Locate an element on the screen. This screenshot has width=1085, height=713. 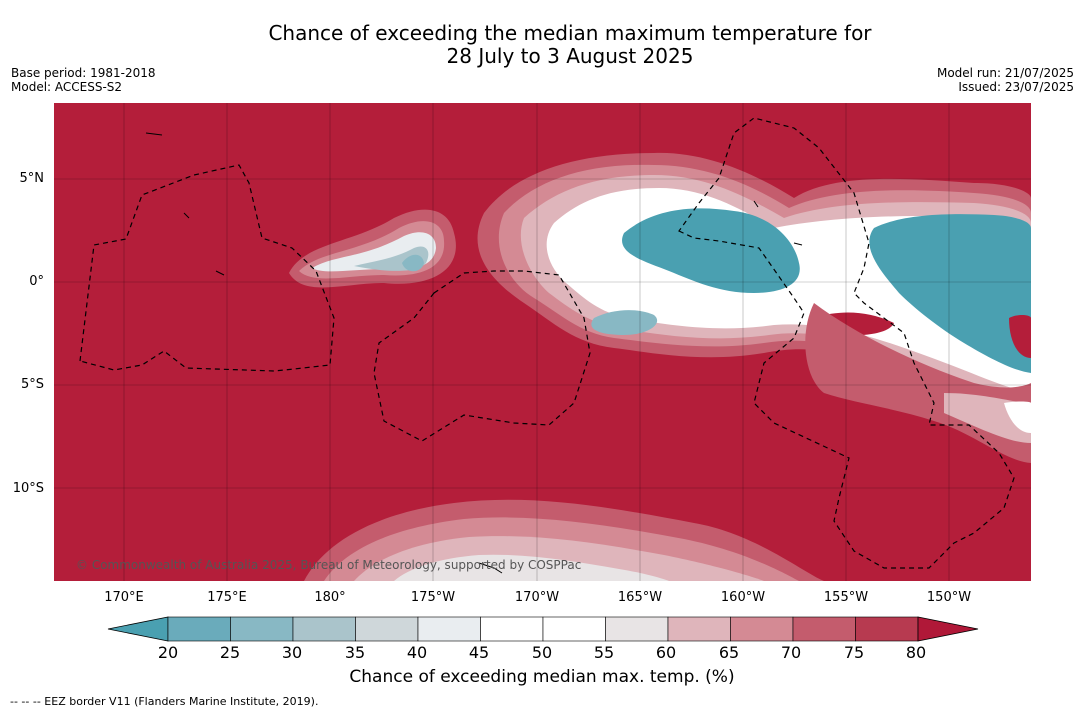
lon-label-180: 180° is located at coordinates (330, 597).